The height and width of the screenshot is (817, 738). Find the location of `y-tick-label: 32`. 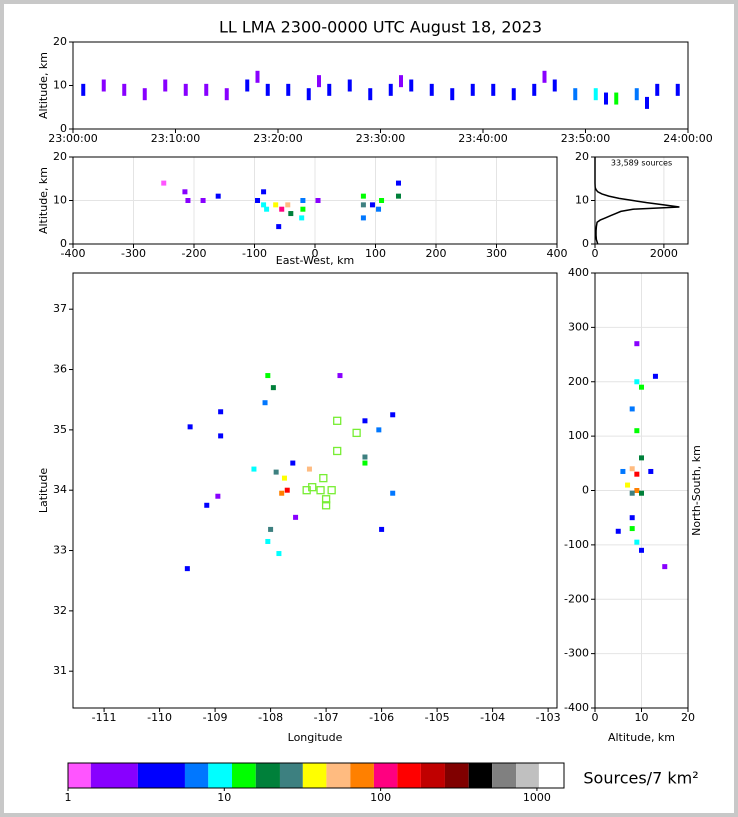

y-tick-label: 32 is located at coordinates (60, 610).